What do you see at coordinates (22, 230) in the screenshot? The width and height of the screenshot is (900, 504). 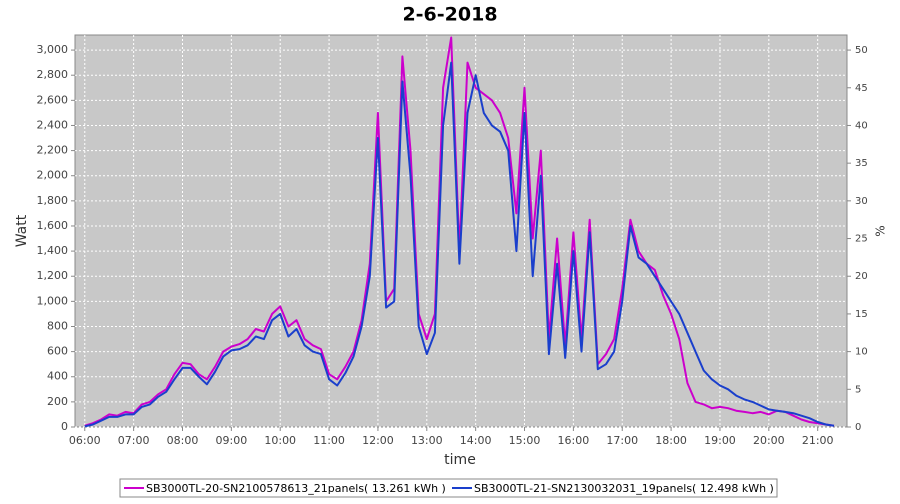 I see `y-axis-label: Watt` at bounding box center [22, 230].